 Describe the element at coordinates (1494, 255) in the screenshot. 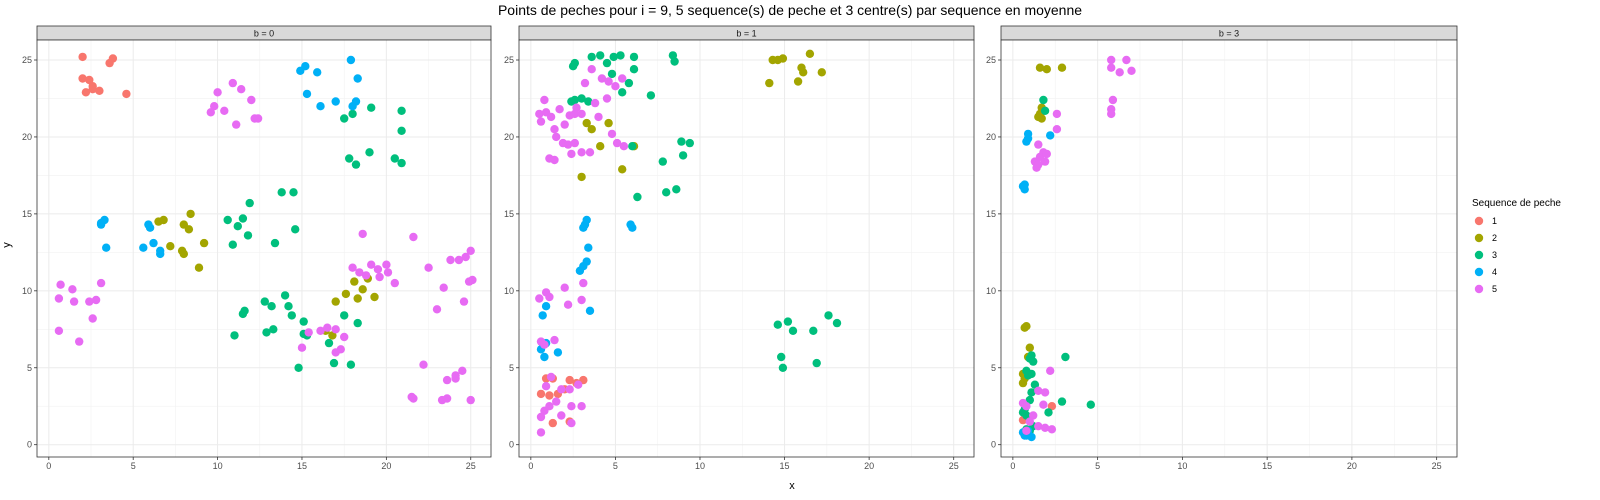

I see `legend-label: 3` at that location.